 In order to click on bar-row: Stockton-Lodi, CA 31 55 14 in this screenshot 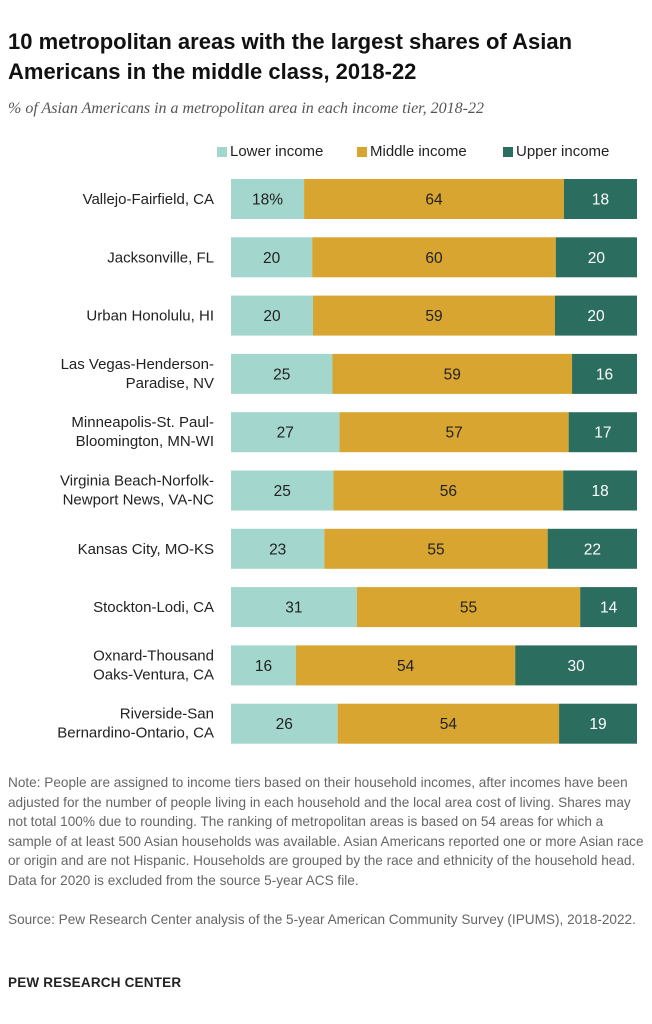, I will do `click(365, 607)`.